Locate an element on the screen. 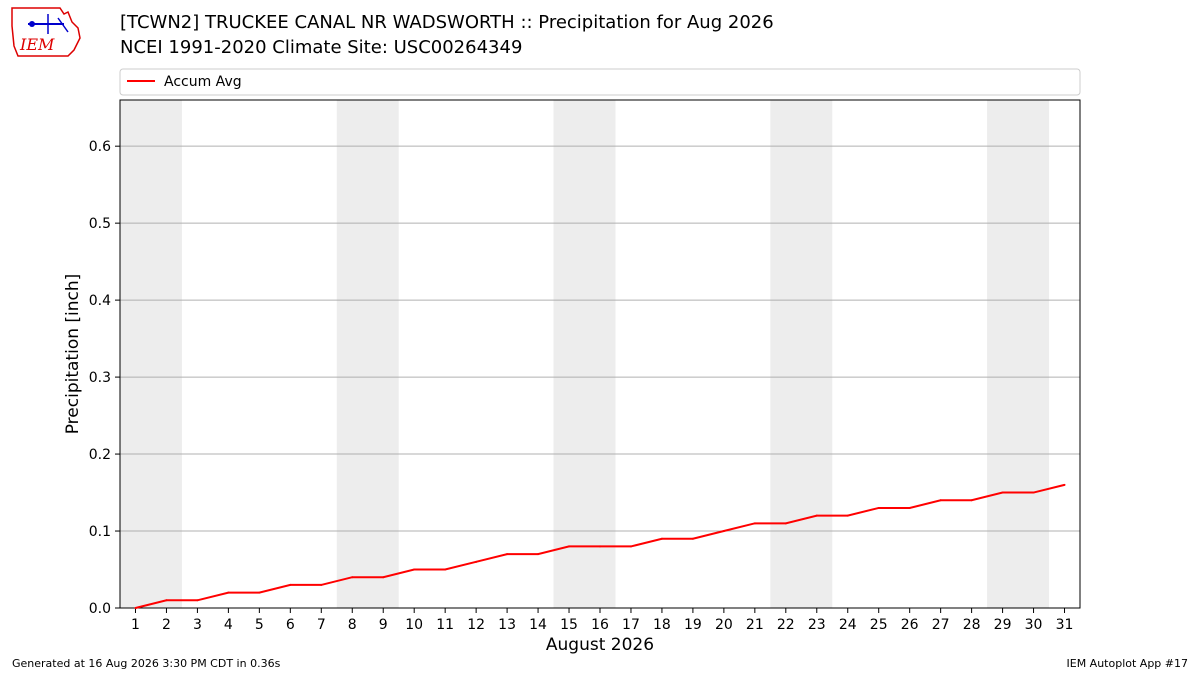 The width and height of the screenshot is (1200, 675). y-axis-label: Precipitation [inch] is located at coordinates (73, 354).